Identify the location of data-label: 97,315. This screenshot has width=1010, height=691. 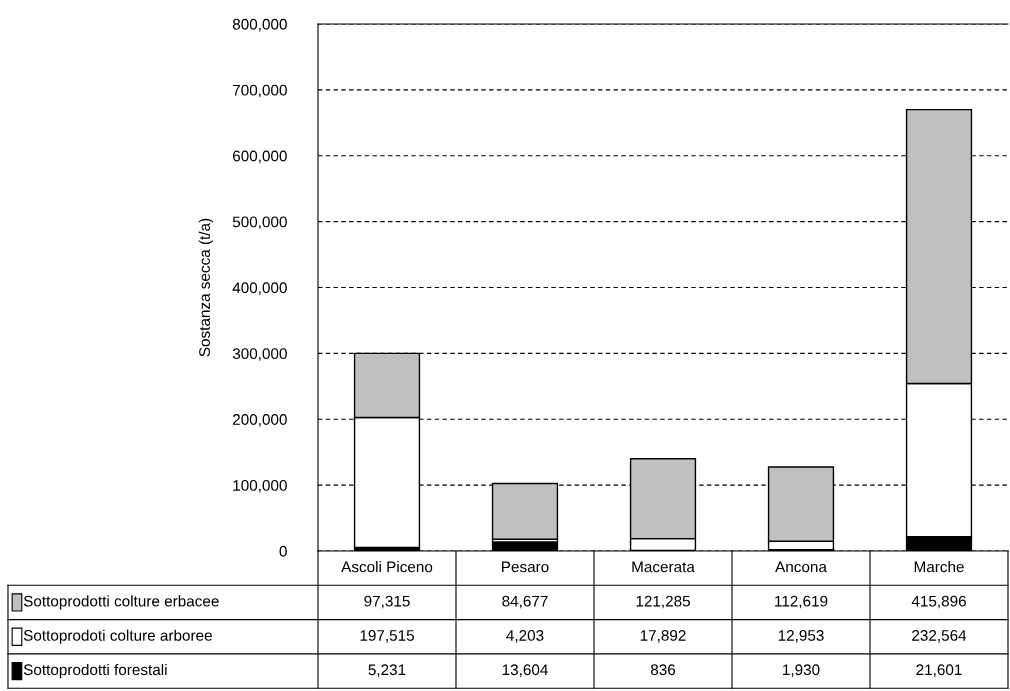
(387, 602).